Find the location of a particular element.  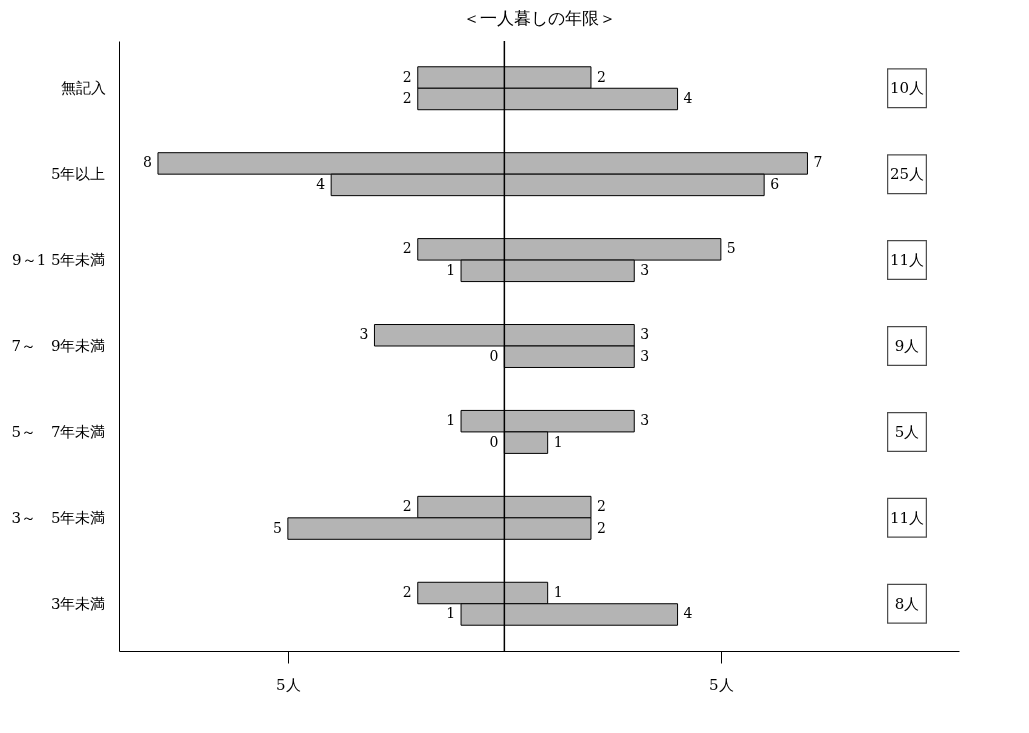

annotation: 5人 is located at coordinates (907, 431).